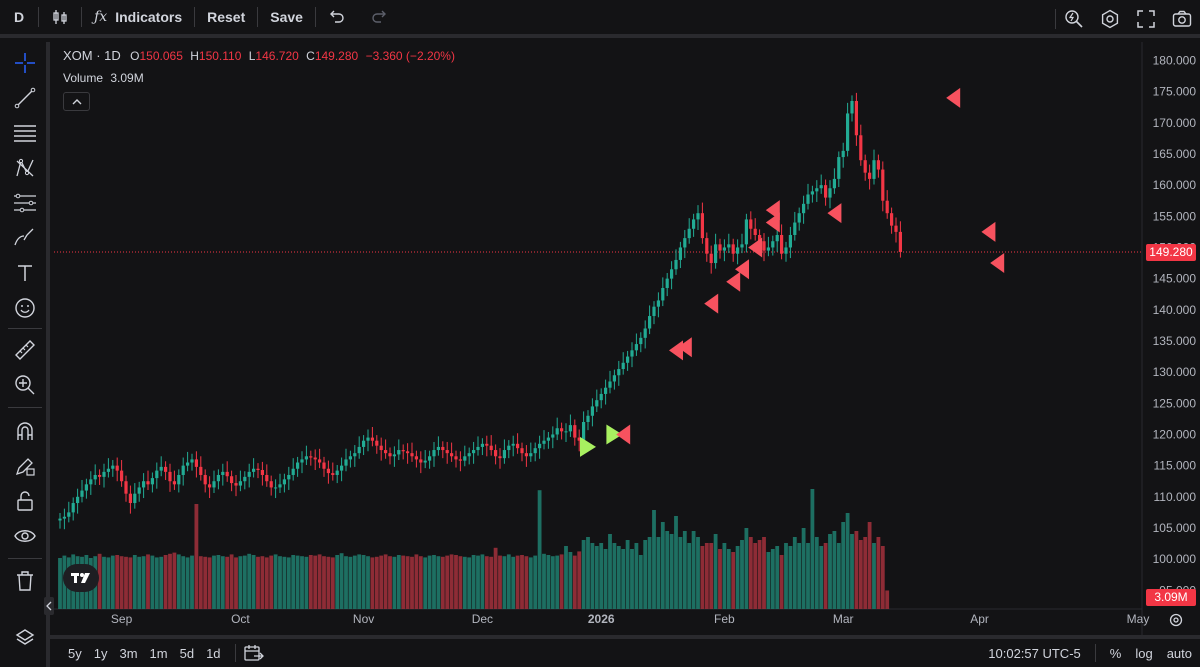  What do you see at coordinates (161, 56) in the screenshot?
I see `open-value: 150.065` at bounding box center [161, 56].